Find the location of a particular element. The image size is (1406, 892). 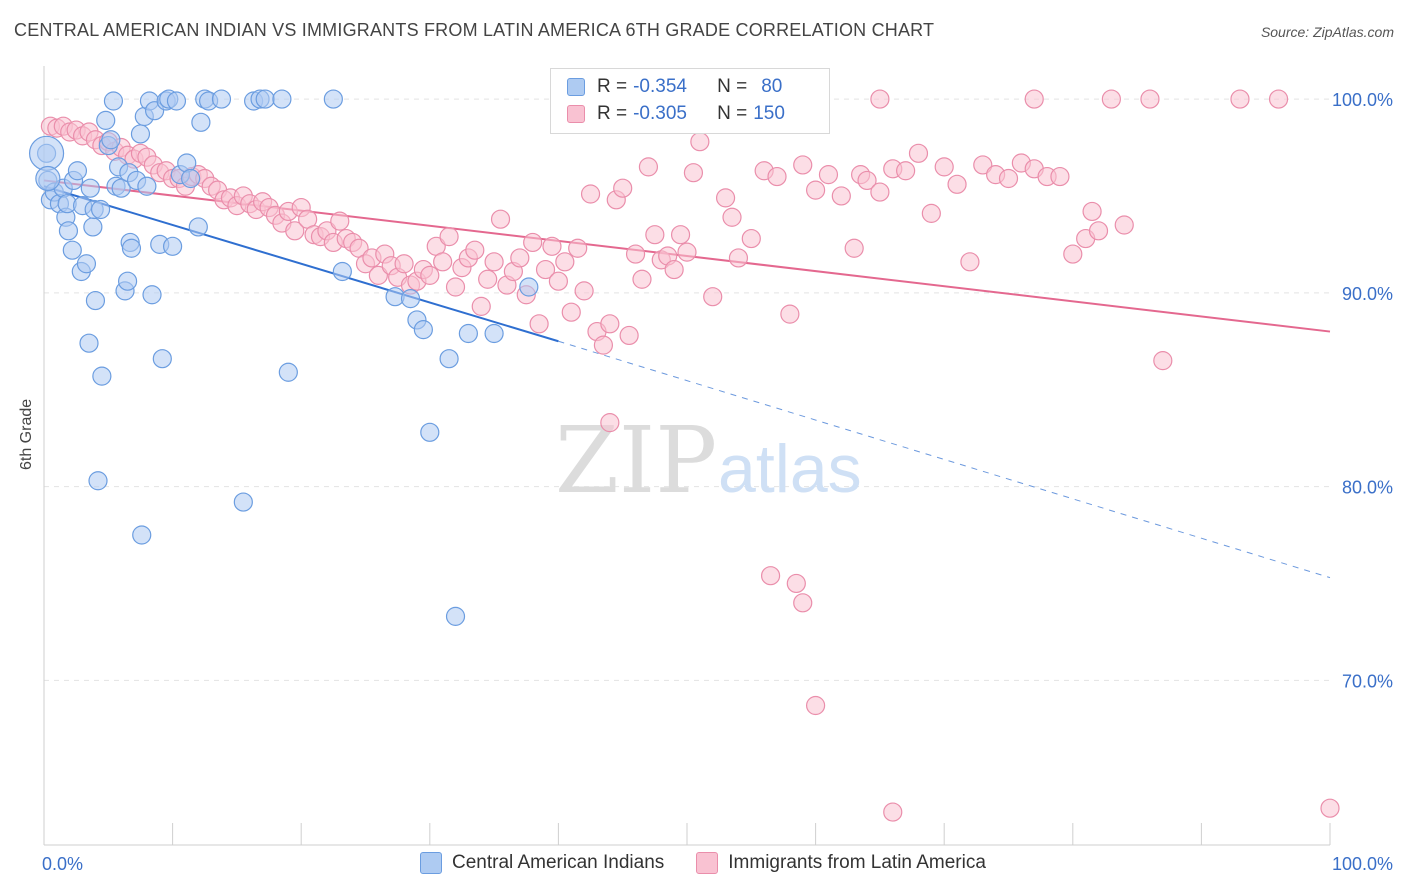

watermark: ZIP atlas is located at coordinates (708, 460).